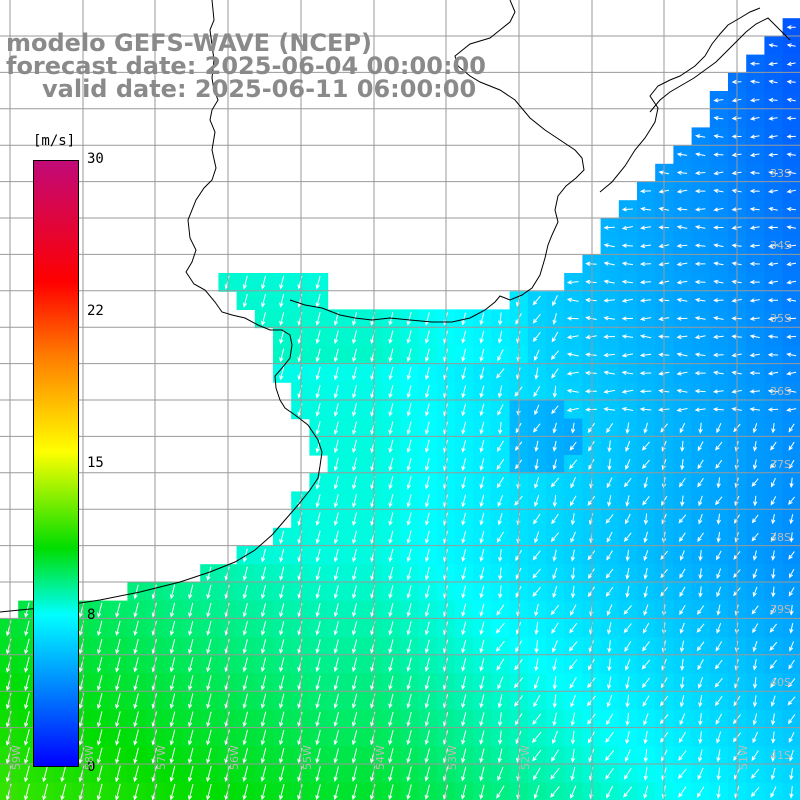  What do you see at coordinates (780, 318) in the screenshot?
I see `lat-label-35s: 35S` at bounding box center [780, 318].